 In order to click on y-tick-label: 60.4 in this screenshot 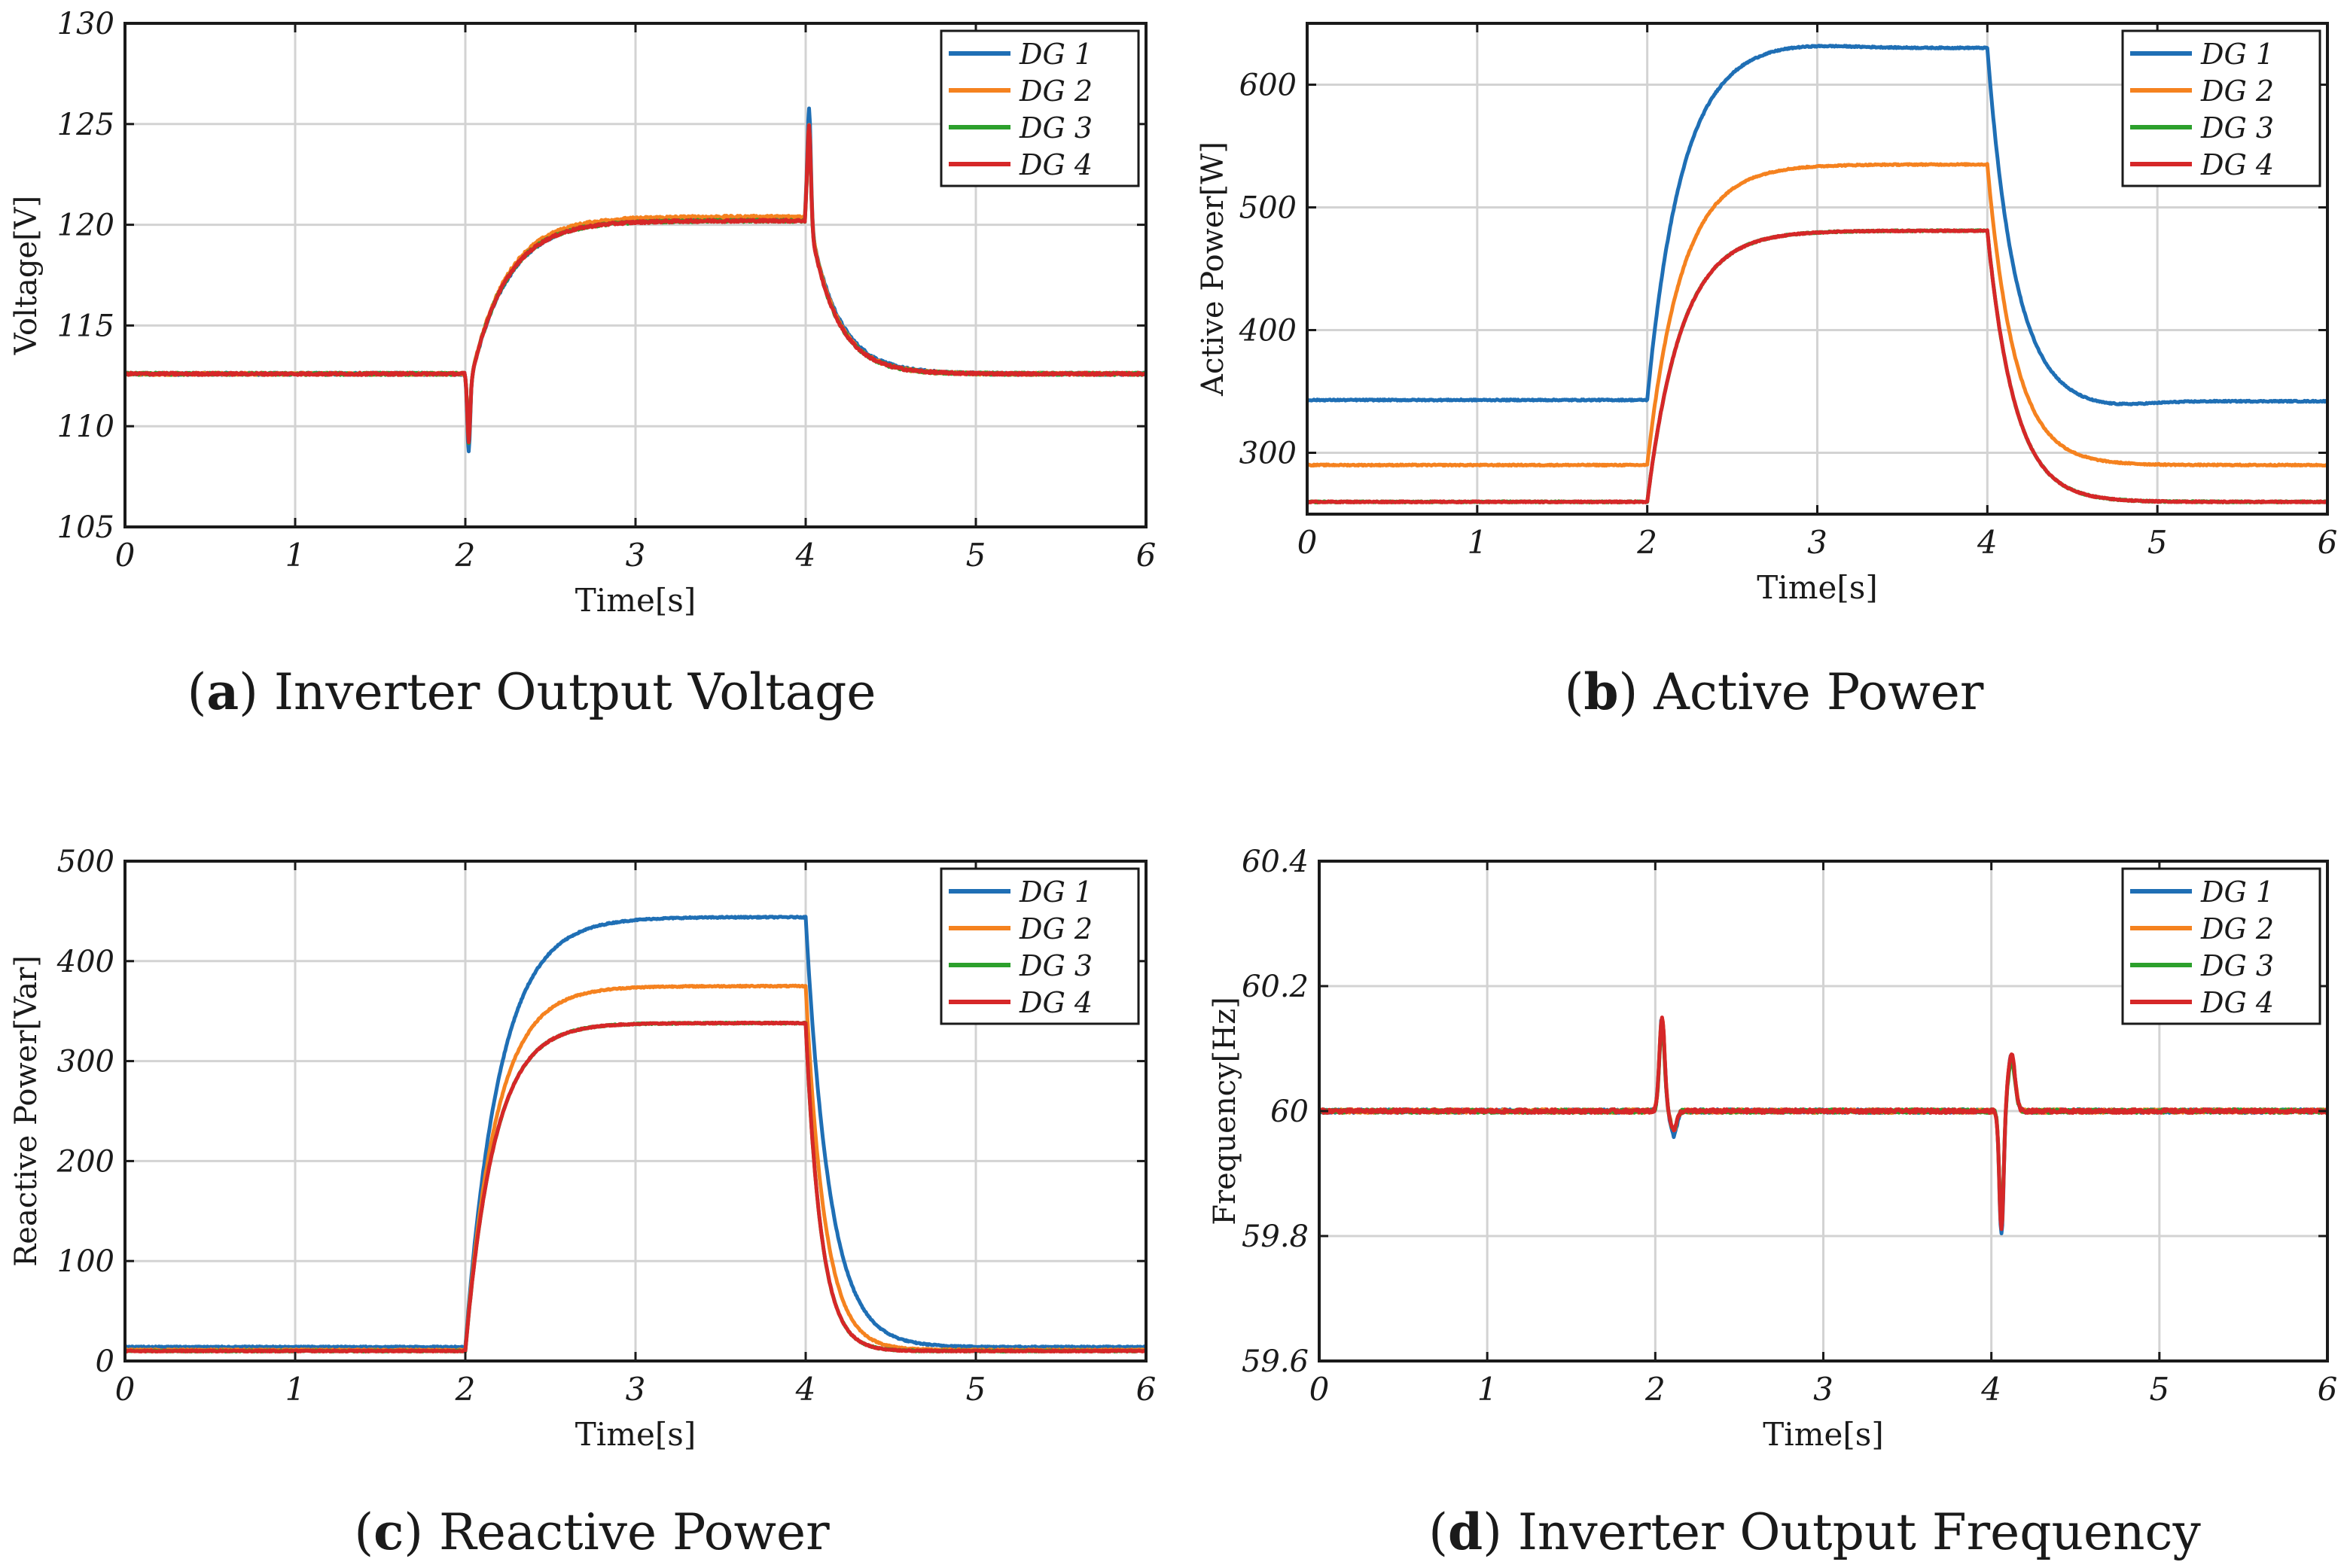, I will do `click(1275, 862)`.